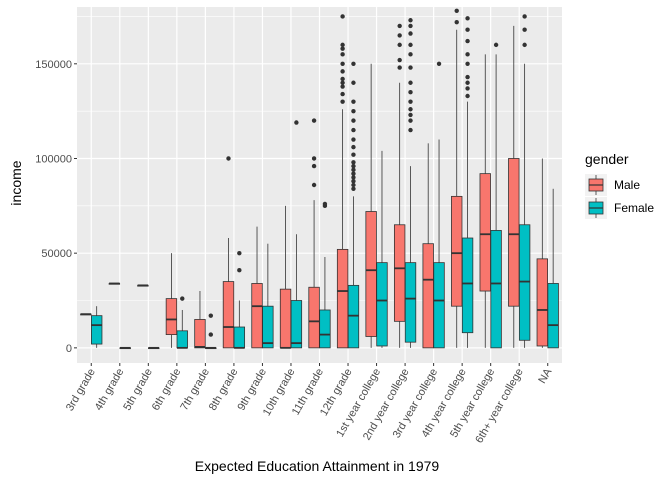 Image resolution: width=672 pixels, height=480 pixels. I want to click on box-male-8th-grade, so click(228, 252).